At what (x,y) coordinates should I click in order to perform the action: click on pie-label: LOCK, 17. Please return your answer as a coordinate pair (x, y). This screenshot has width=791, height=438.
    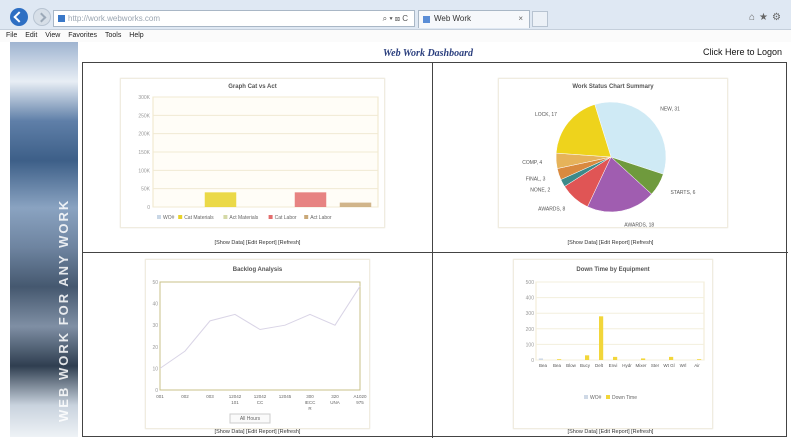
    Looking at the image, I should click on (546, 115).